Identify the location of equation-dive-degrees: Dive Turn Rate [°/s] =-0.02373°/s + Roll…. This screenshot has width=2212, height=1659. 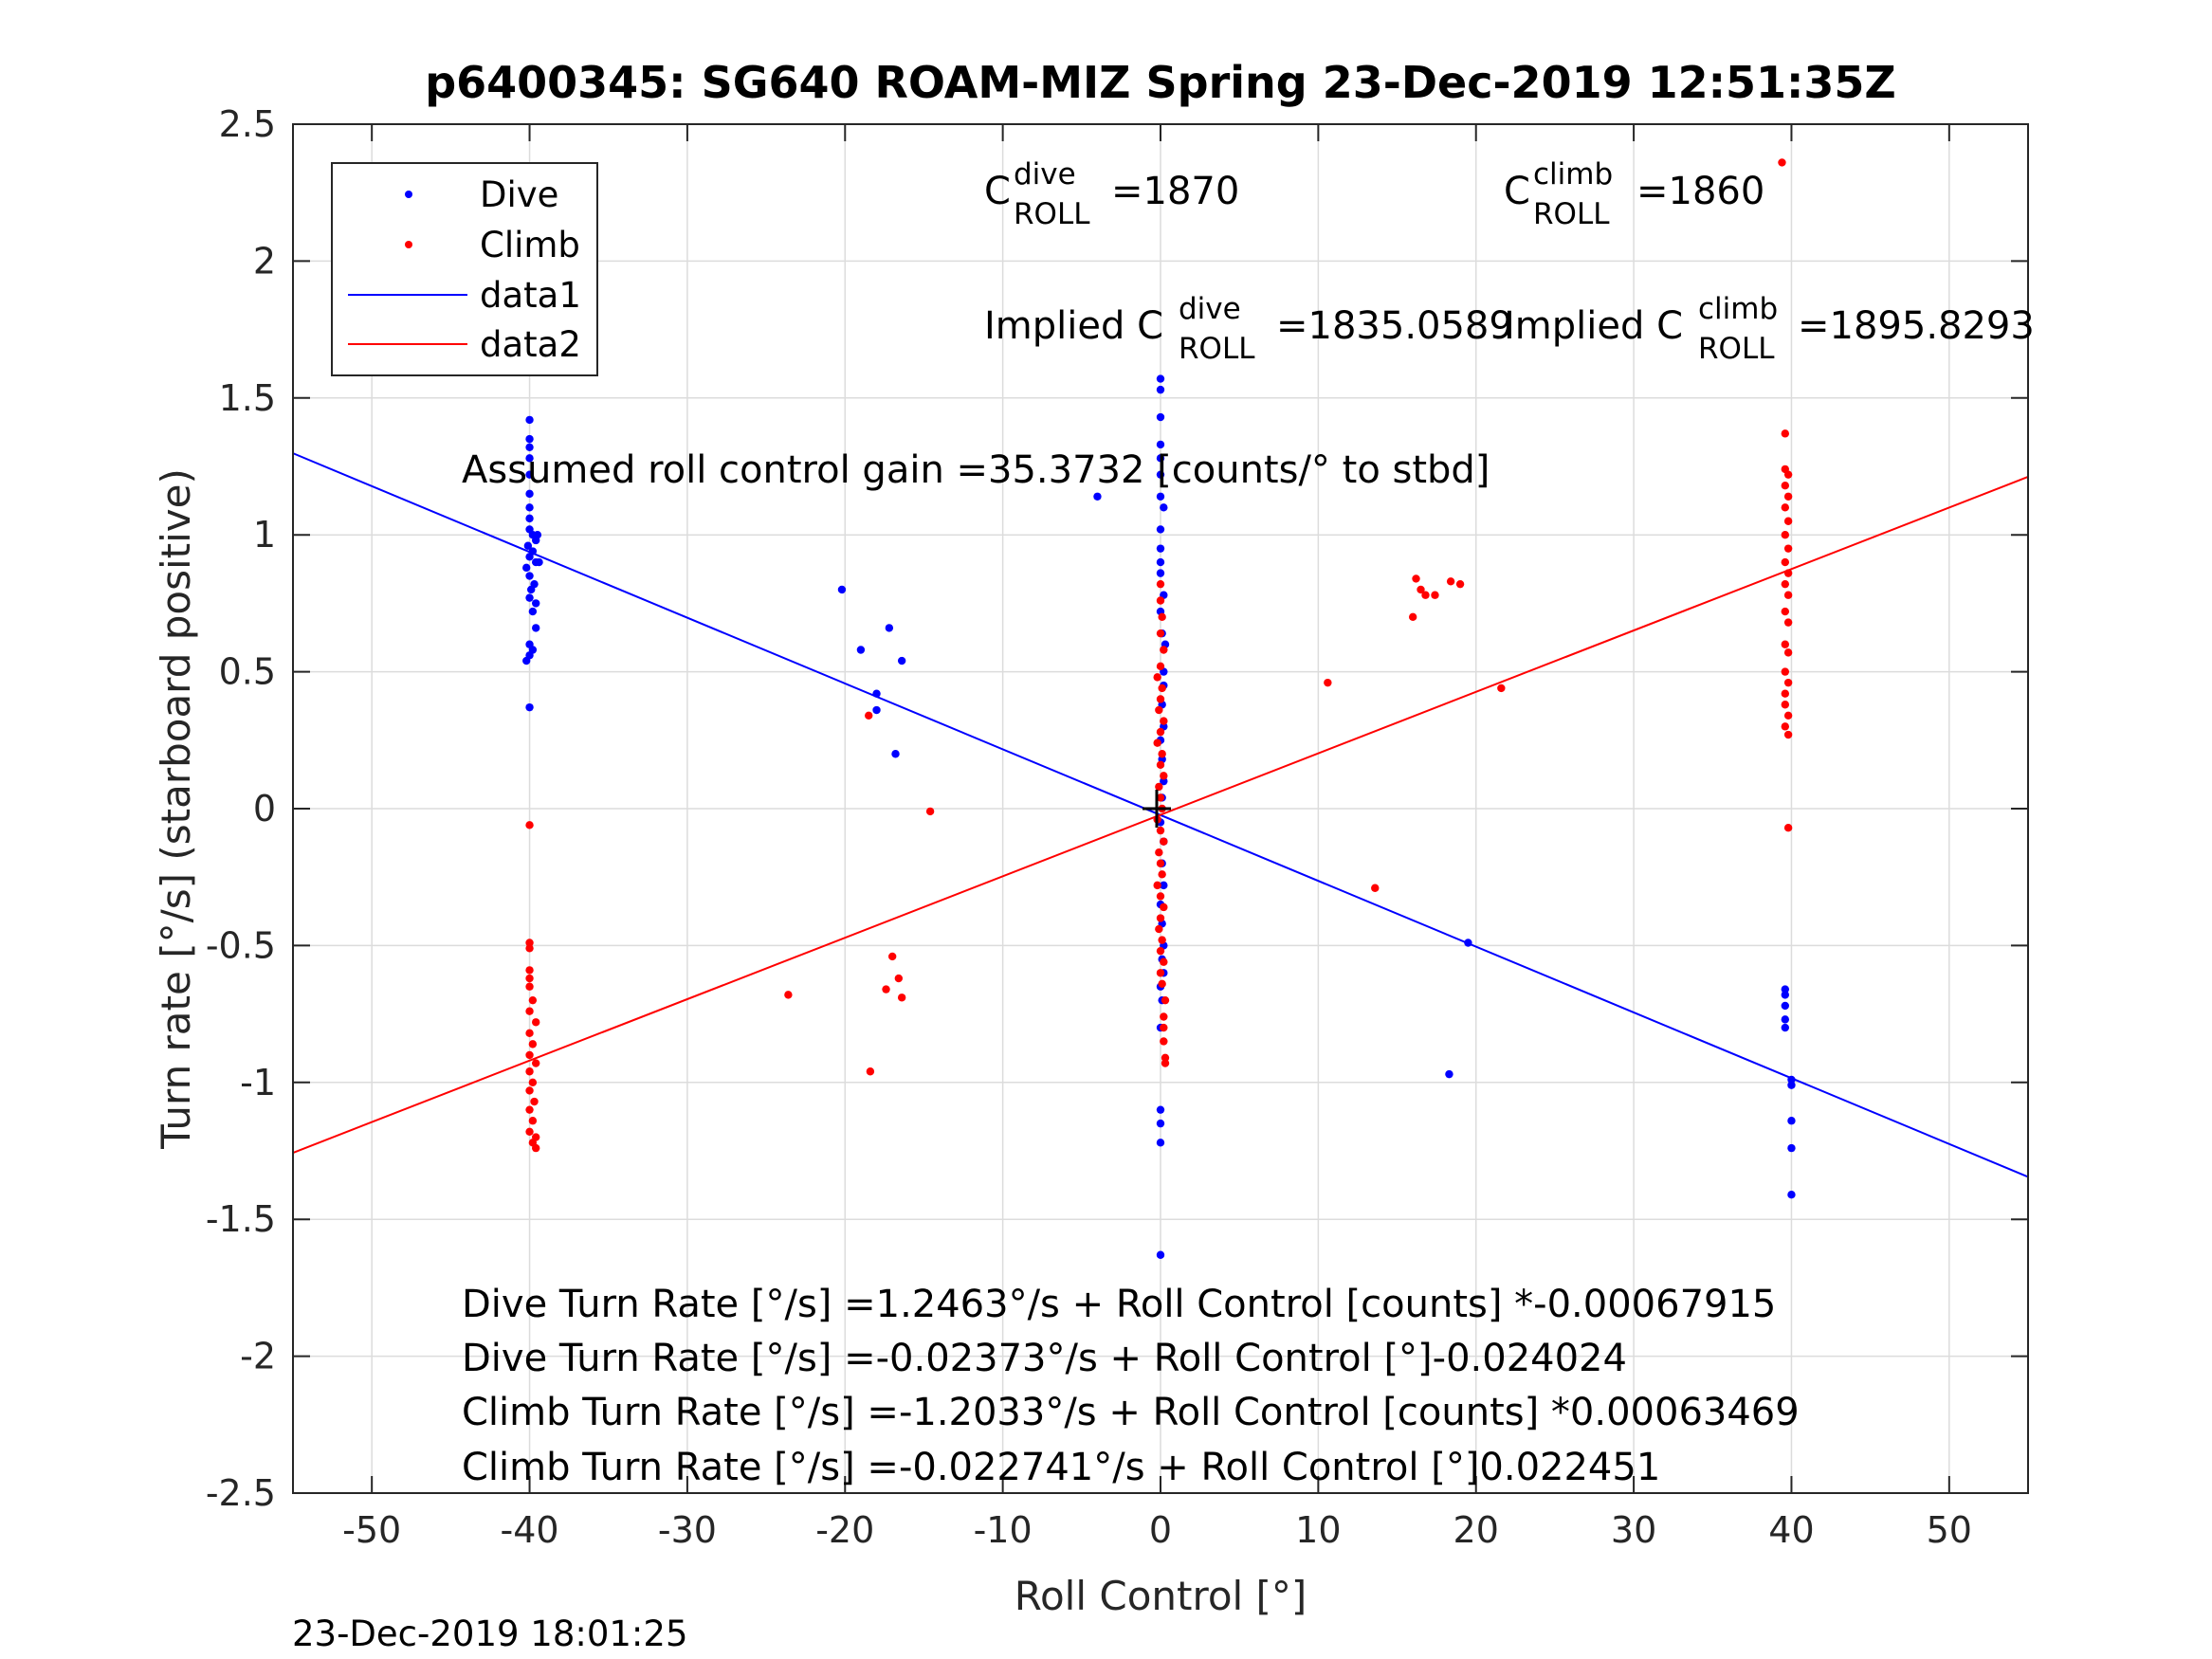
(1044, 1358).